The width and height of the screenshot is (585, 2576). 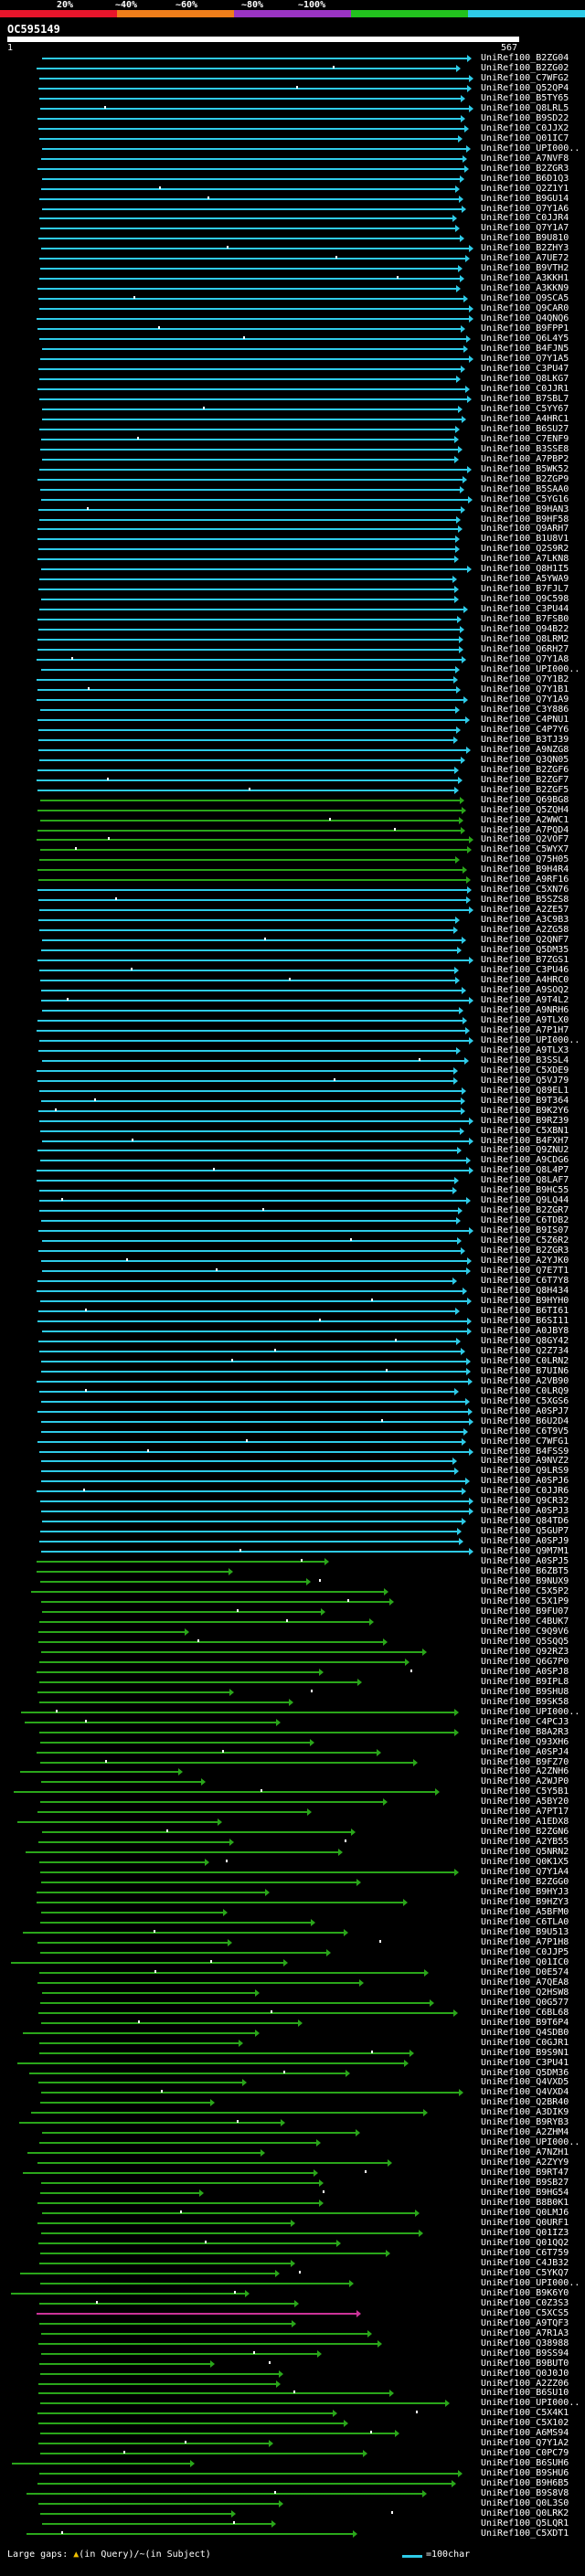 I want to click on hit-id-link: UniRef100_A9T4L2, so click(x=525, y=999).